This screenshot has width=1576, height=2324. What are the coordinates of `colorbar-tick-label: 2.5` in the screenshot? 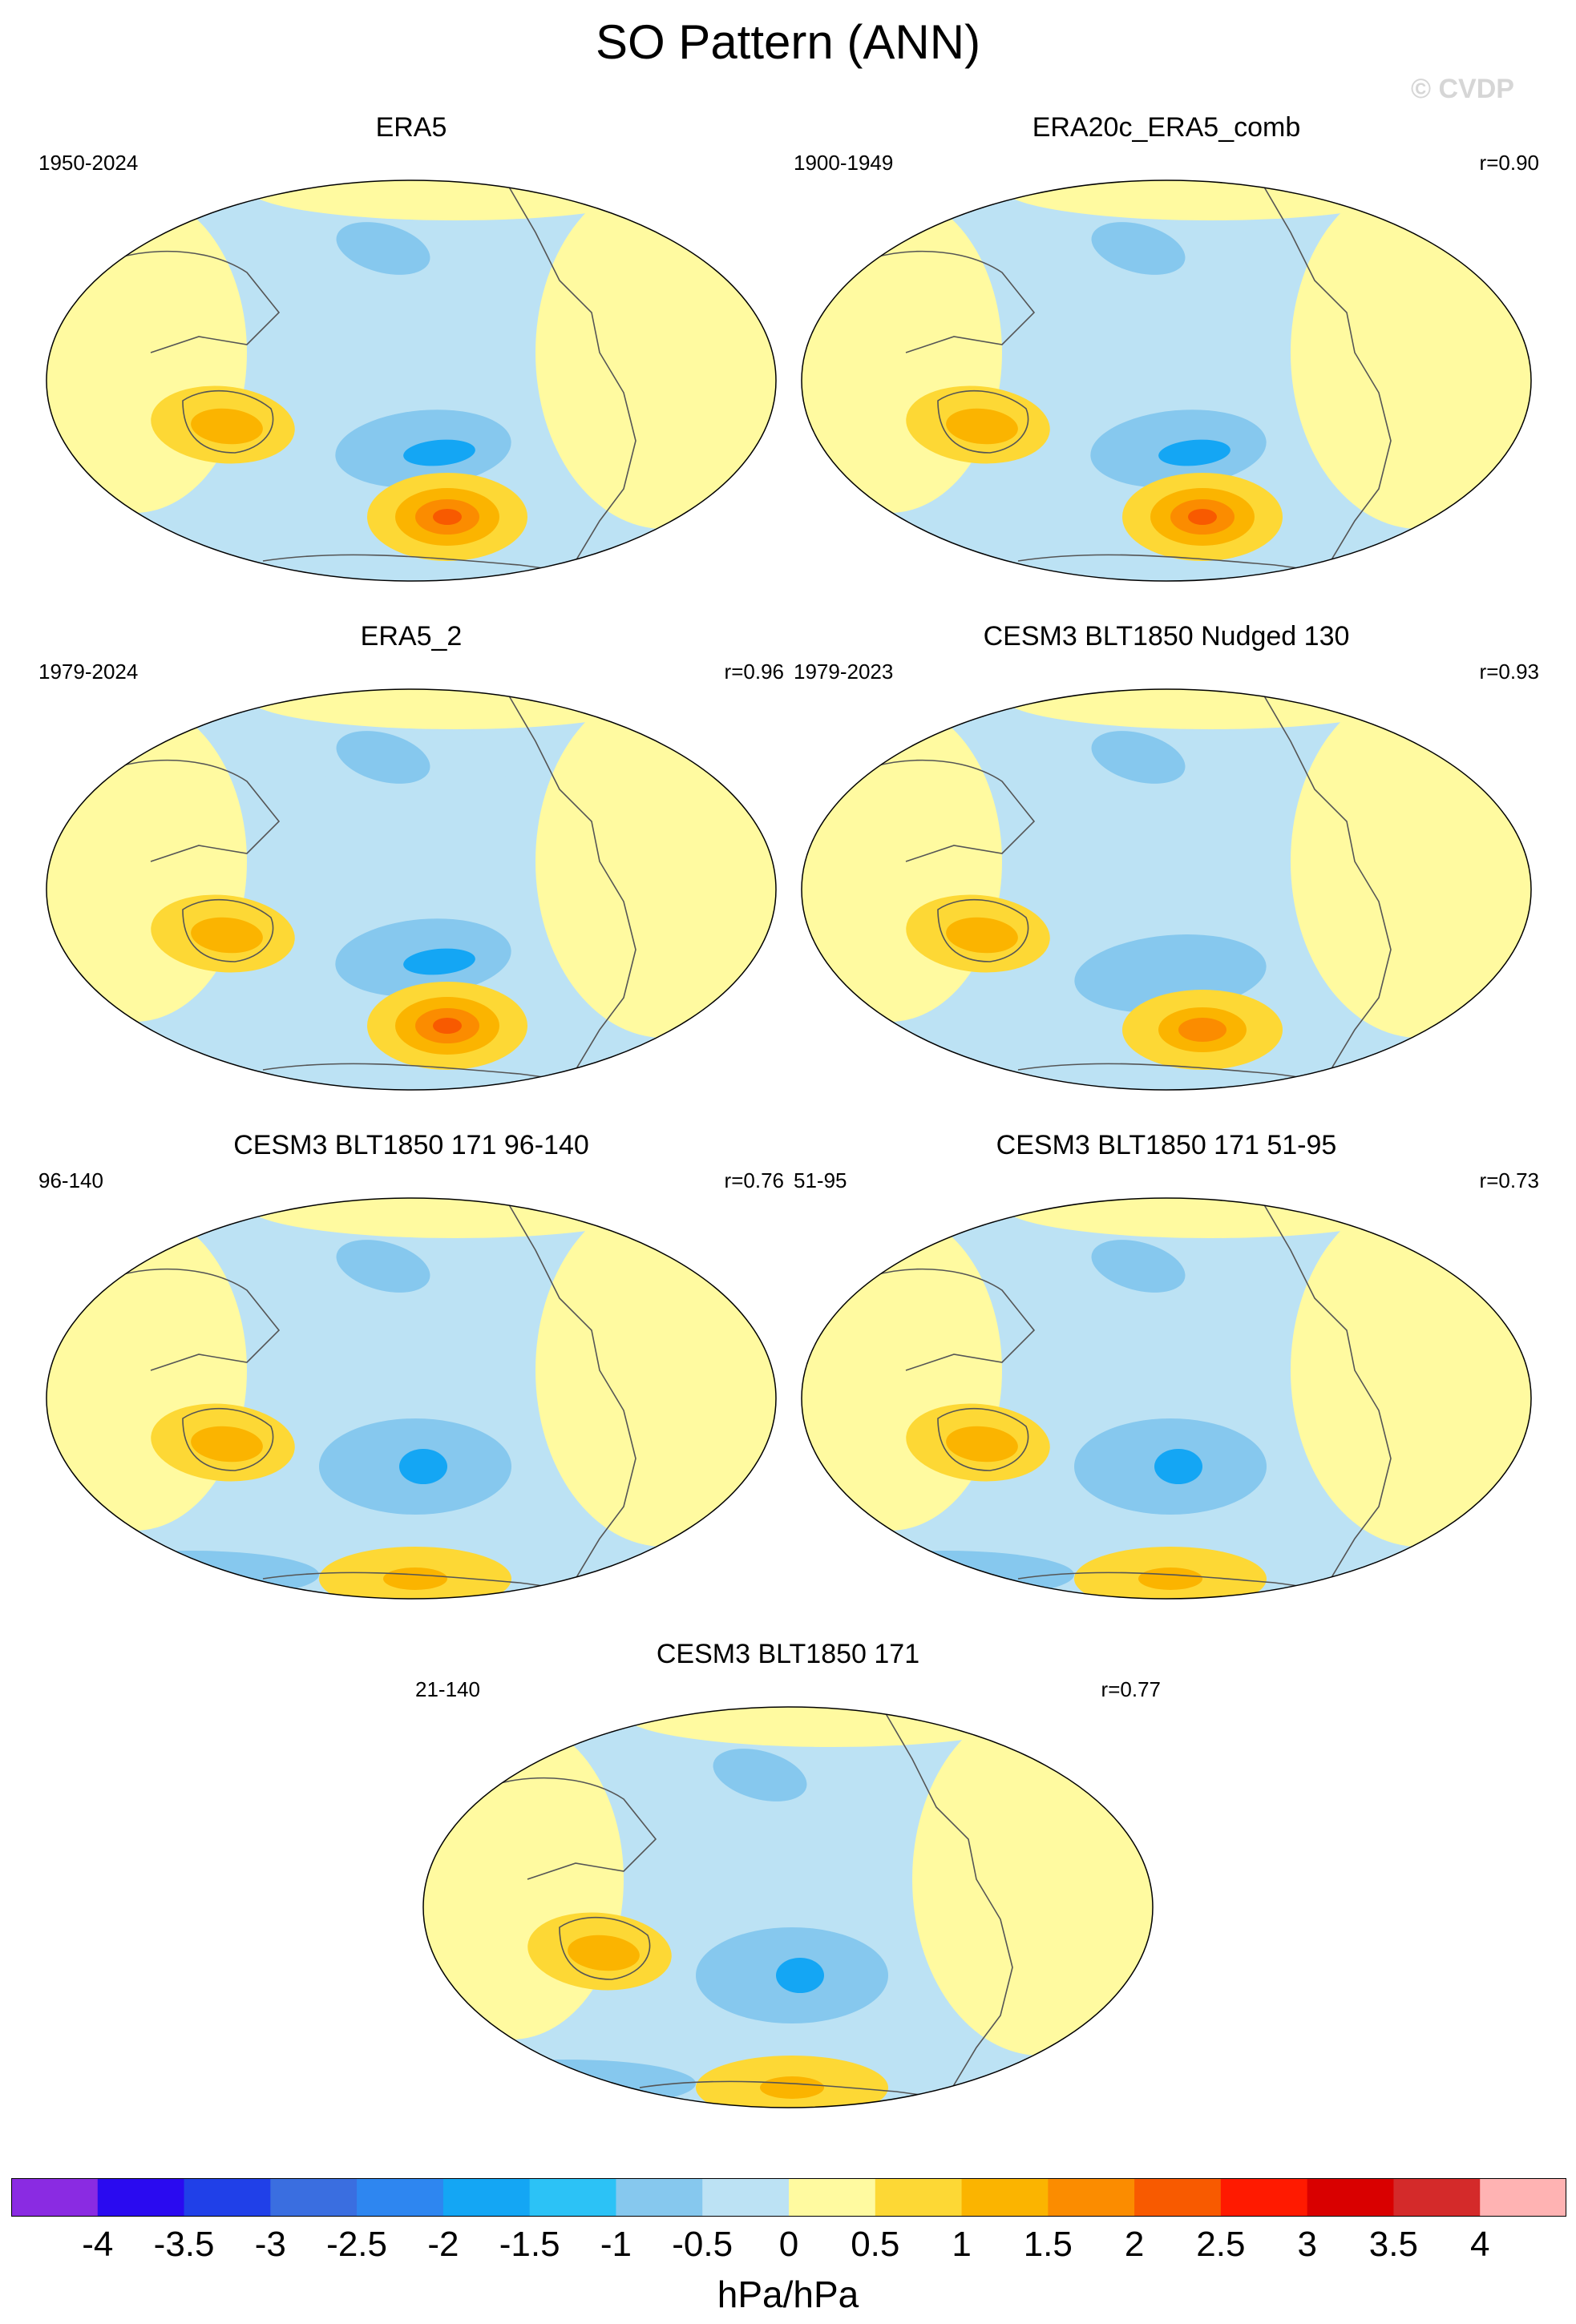 It's located at (1221, 2244).